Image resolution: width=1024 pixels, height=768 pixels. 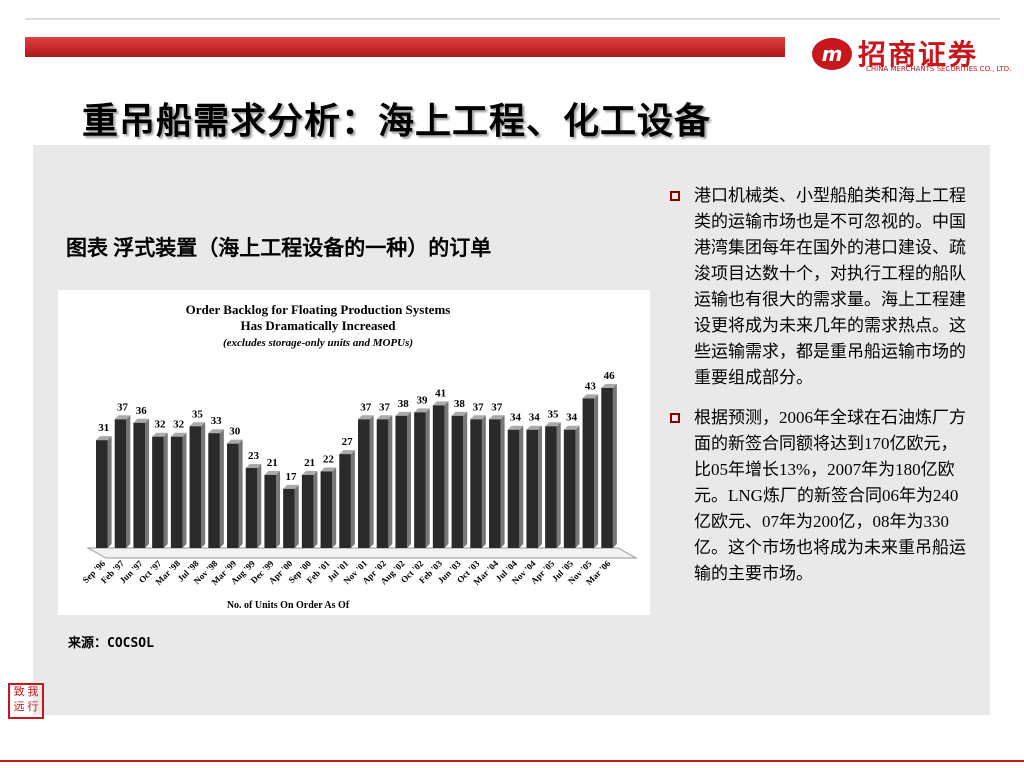 What do you see at coordinates (142, 411) in the screenshot?
I see `value-label: 36` at bounding box center [142, 411].